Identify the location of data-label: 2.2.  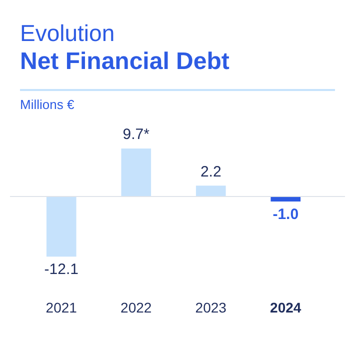
(211, 171).